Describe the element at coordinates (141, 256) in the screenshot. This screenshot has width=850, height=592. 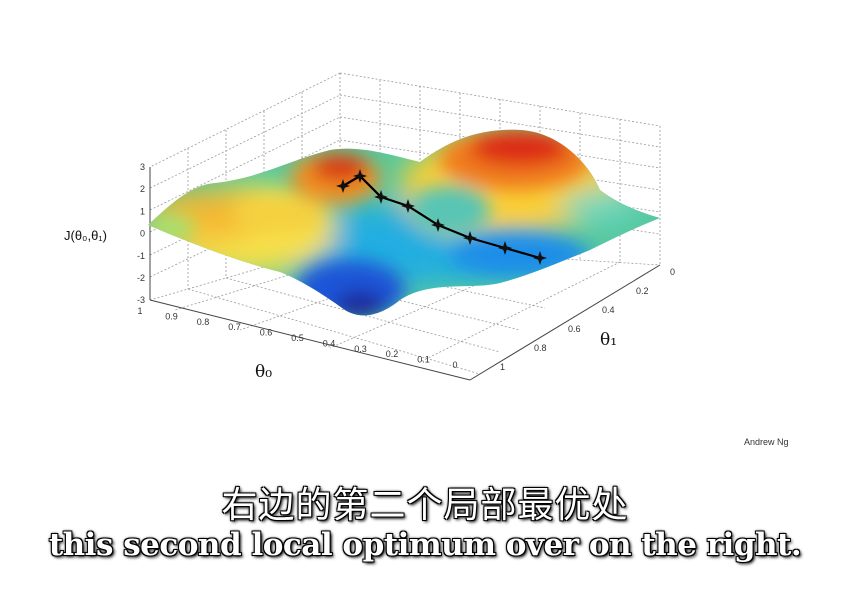
I see `z-tick-label: -1` at that location.